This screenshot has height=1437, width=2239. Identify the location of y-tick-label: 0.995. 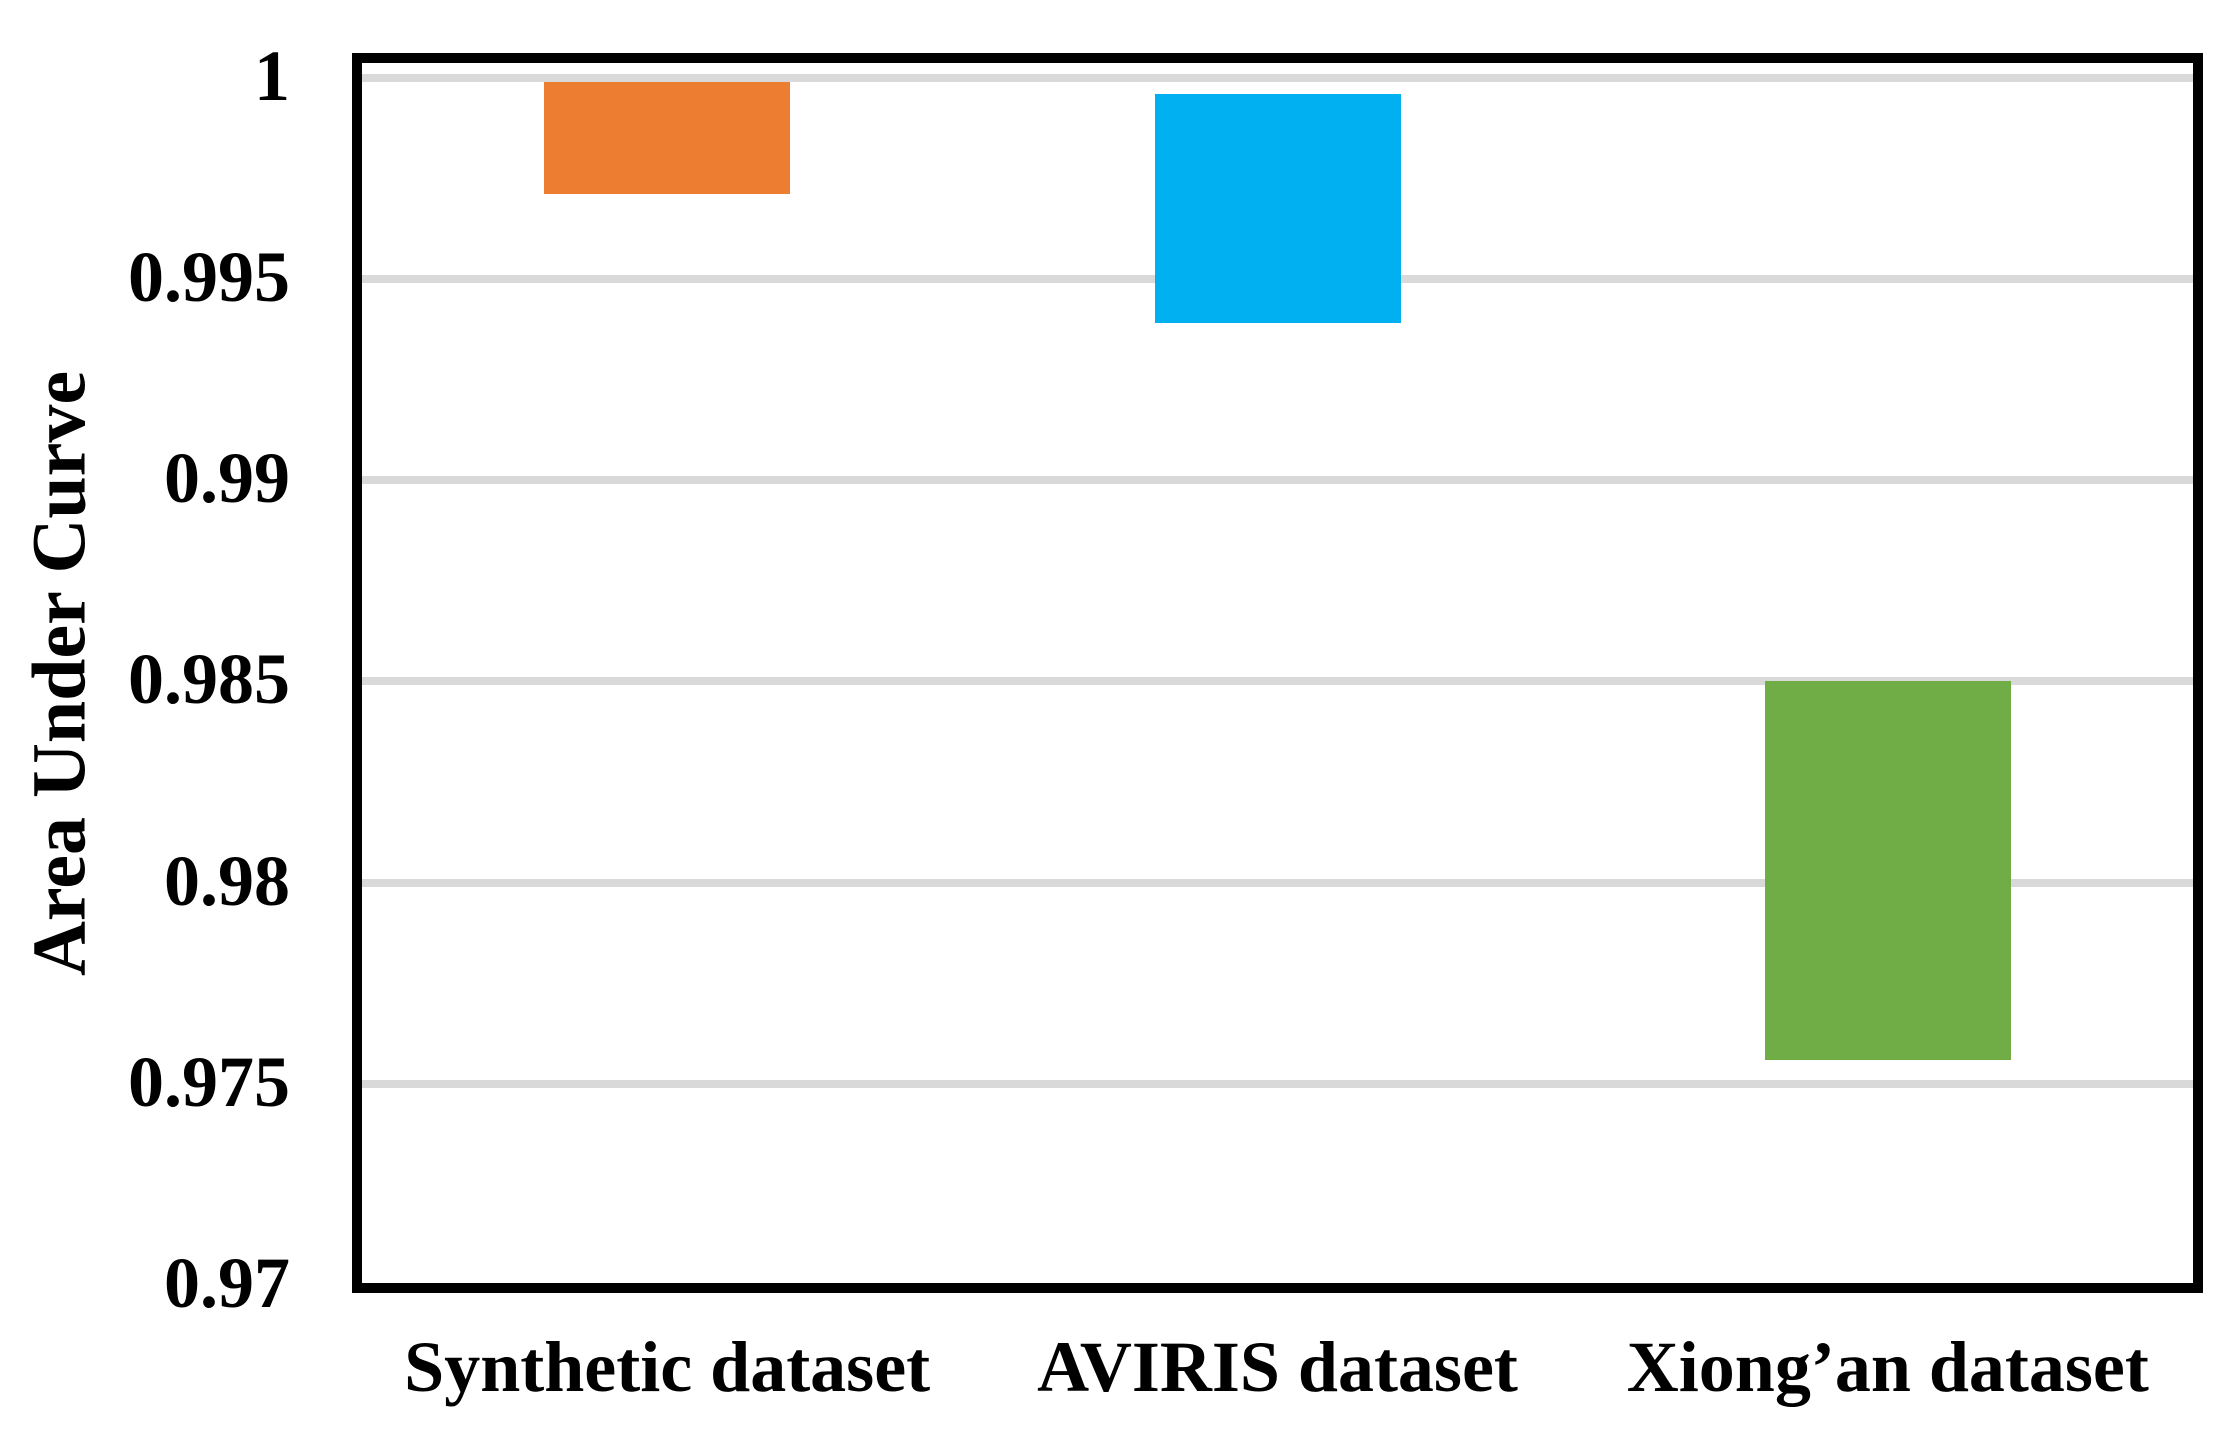
(209, 276).